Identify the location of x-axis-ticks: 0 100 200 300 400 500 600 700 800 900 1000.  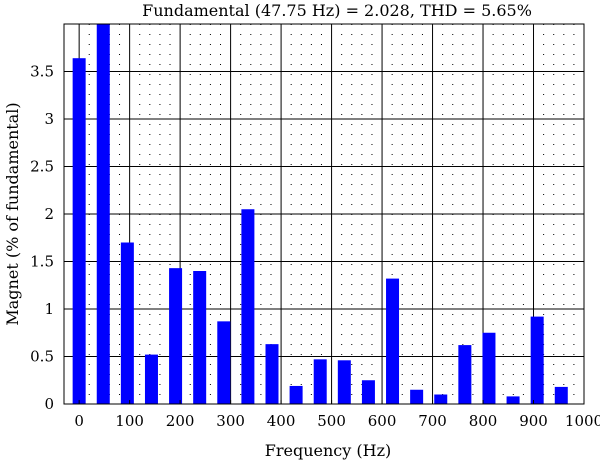
(337, 415).